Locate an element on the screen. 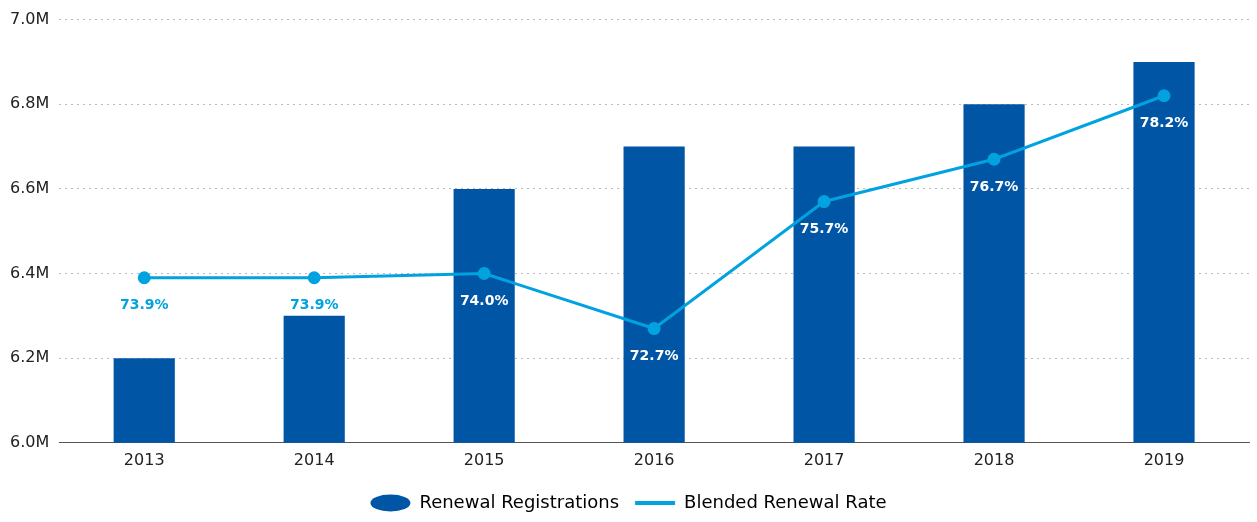  y-tick-label: 6.0M is located at coordinates (30, 441).